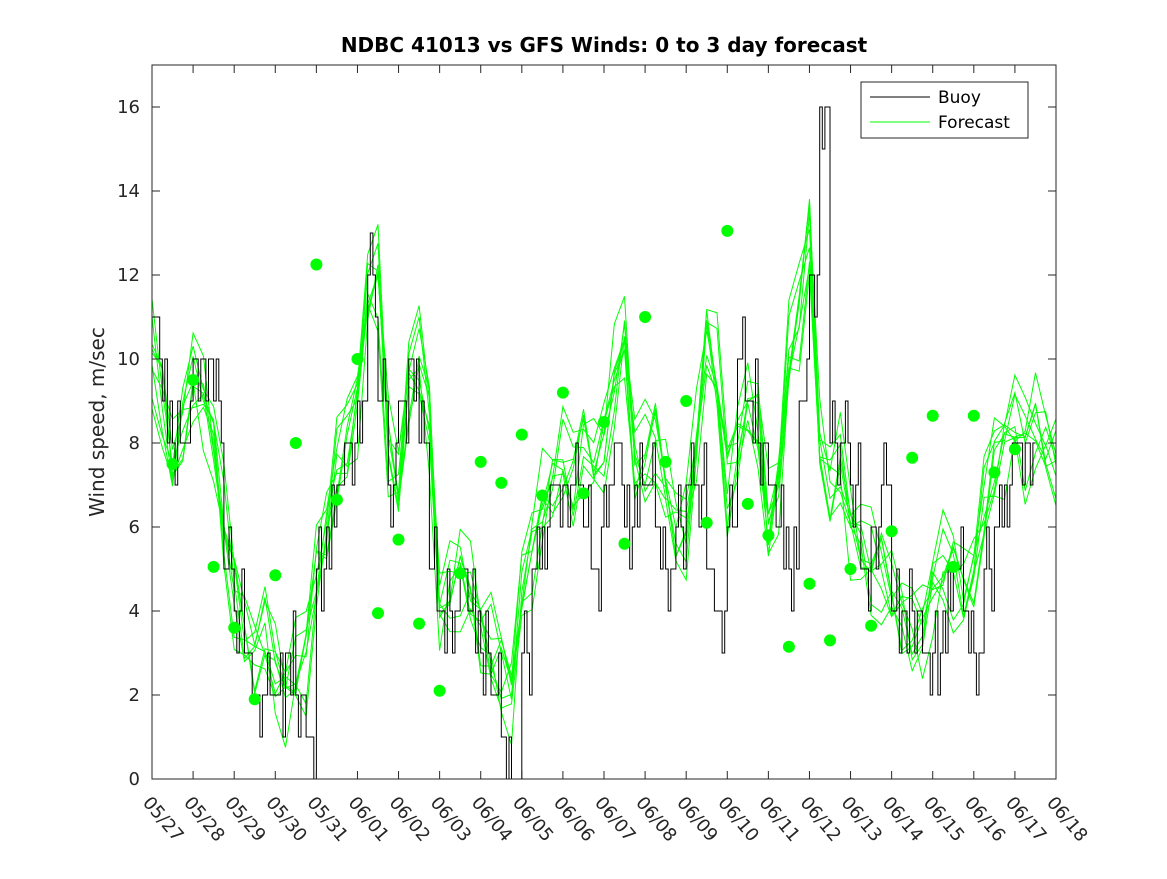 Image resolution: width=1167 pixels, height=879 pixels. What do you see at coordinates (974, 123) in the screenshot?
I see `legend-forecast-label: Forecast` at bounding box center [974, 123].